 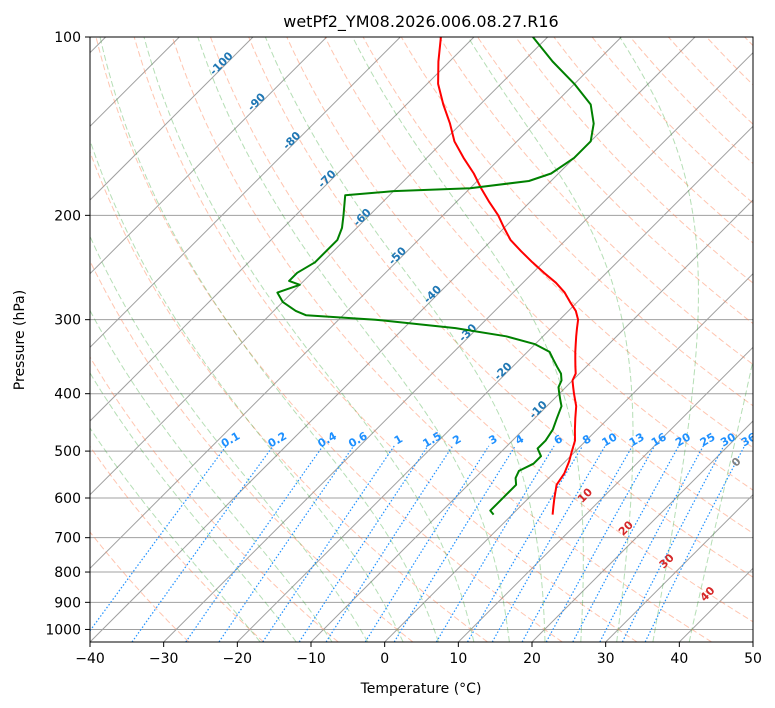 I want to click on y-axis-label: Pressure (hPa), so click(x=20, y=340).